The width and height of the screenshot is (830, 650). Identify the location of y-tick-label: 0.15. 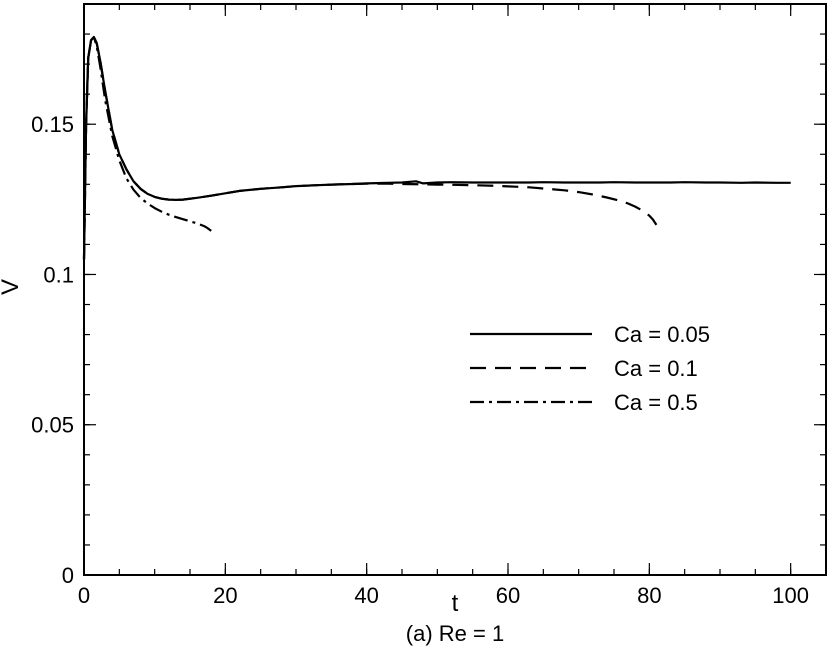
(52, 124).